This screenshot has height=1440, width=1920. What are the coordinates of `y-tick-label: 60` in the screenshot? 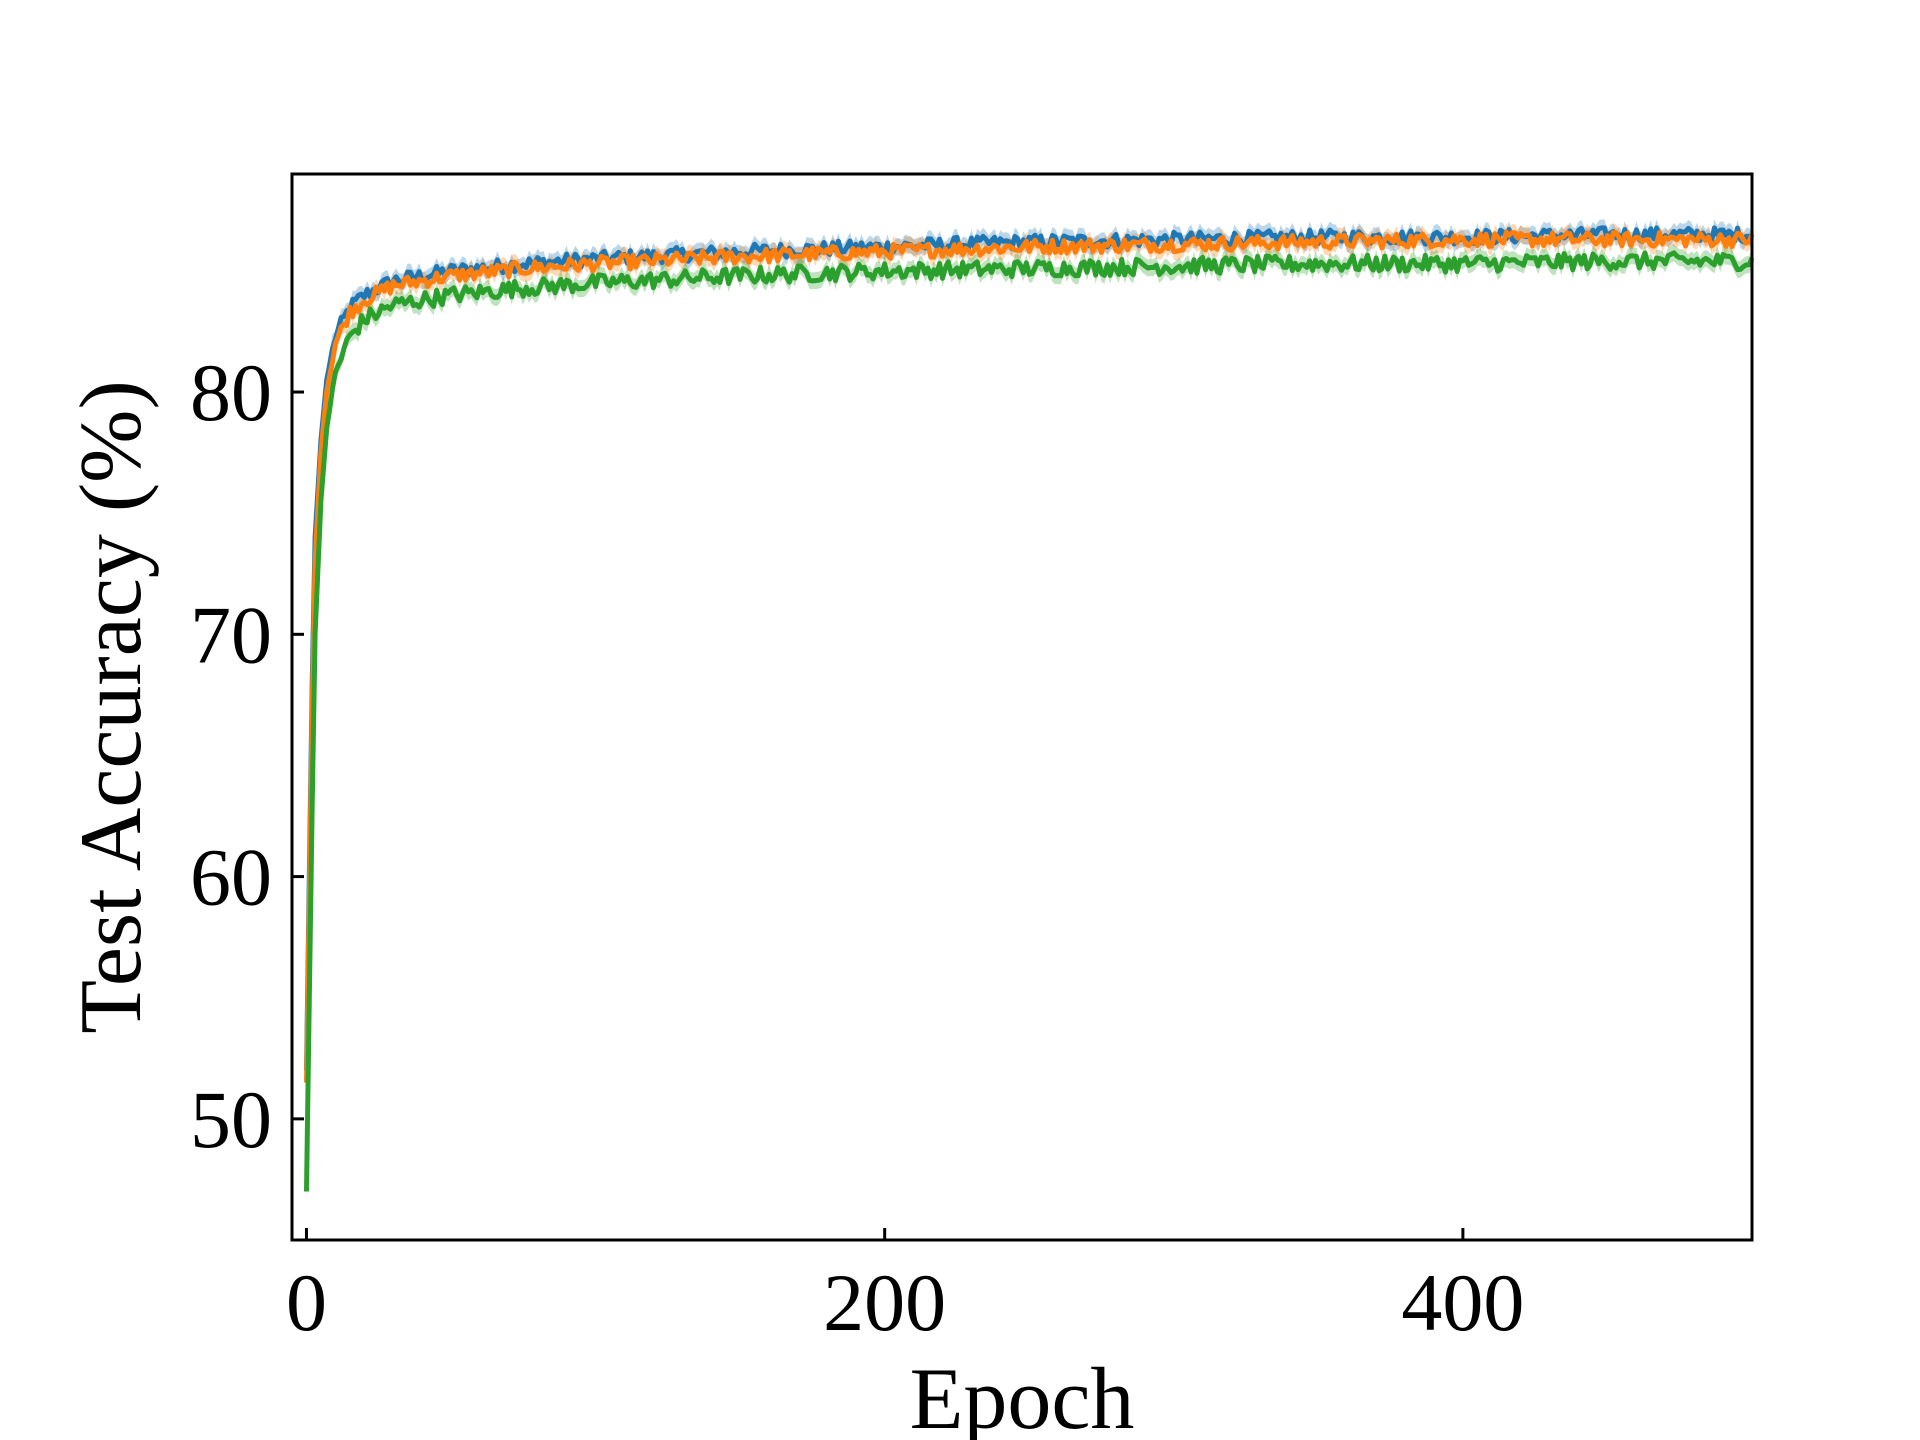 It's located at (231, 877).